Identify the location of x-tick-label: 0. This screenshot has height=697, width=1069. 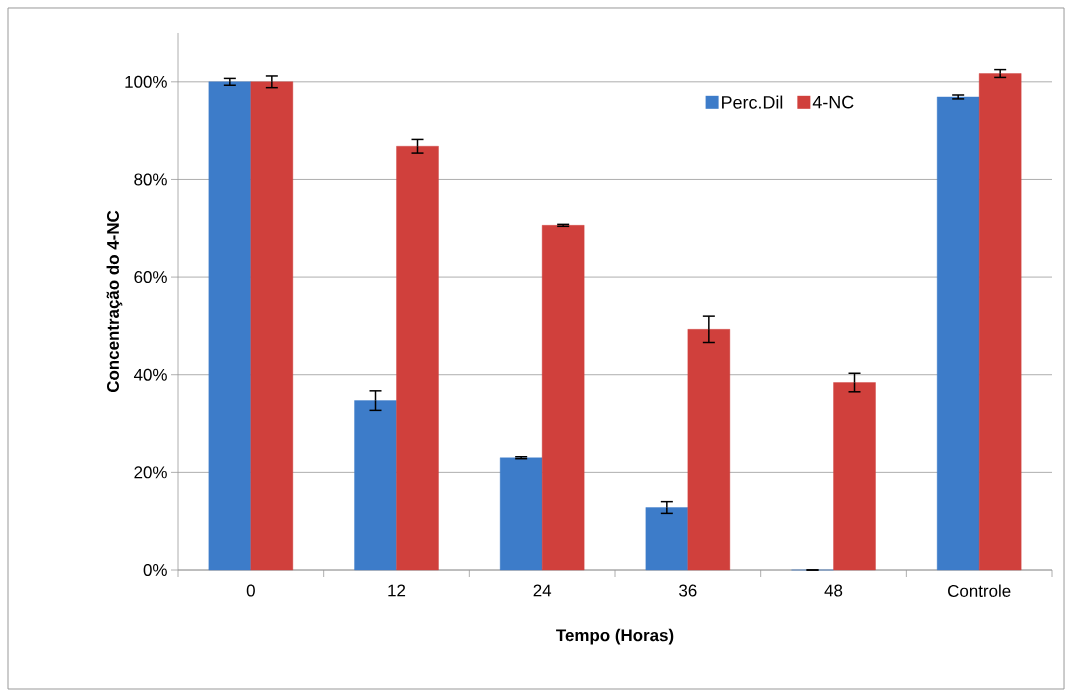
(250, 590).